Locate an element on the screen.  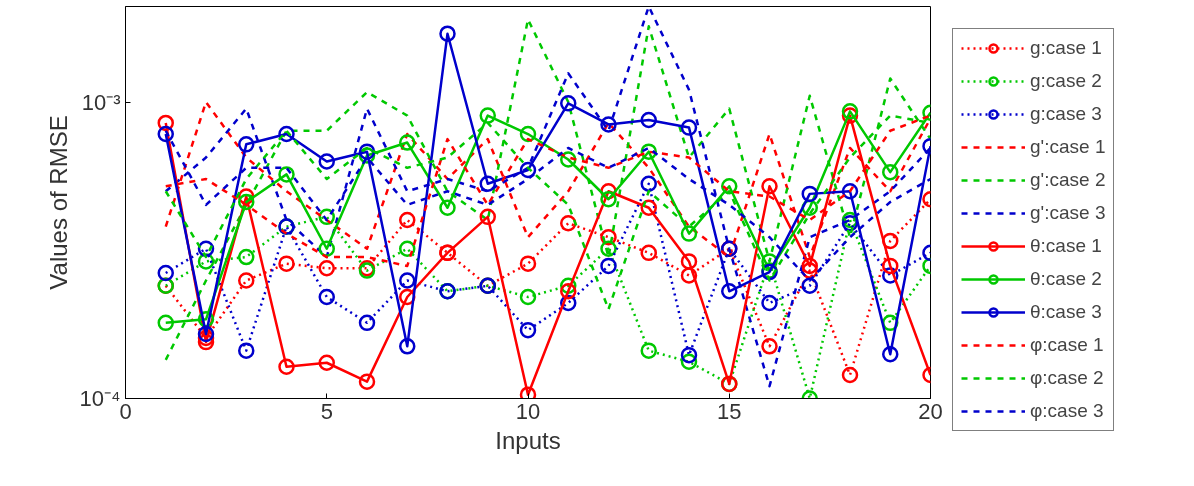
y-tick-label: 10⁻⁴ is located at coordinates (100, 398).